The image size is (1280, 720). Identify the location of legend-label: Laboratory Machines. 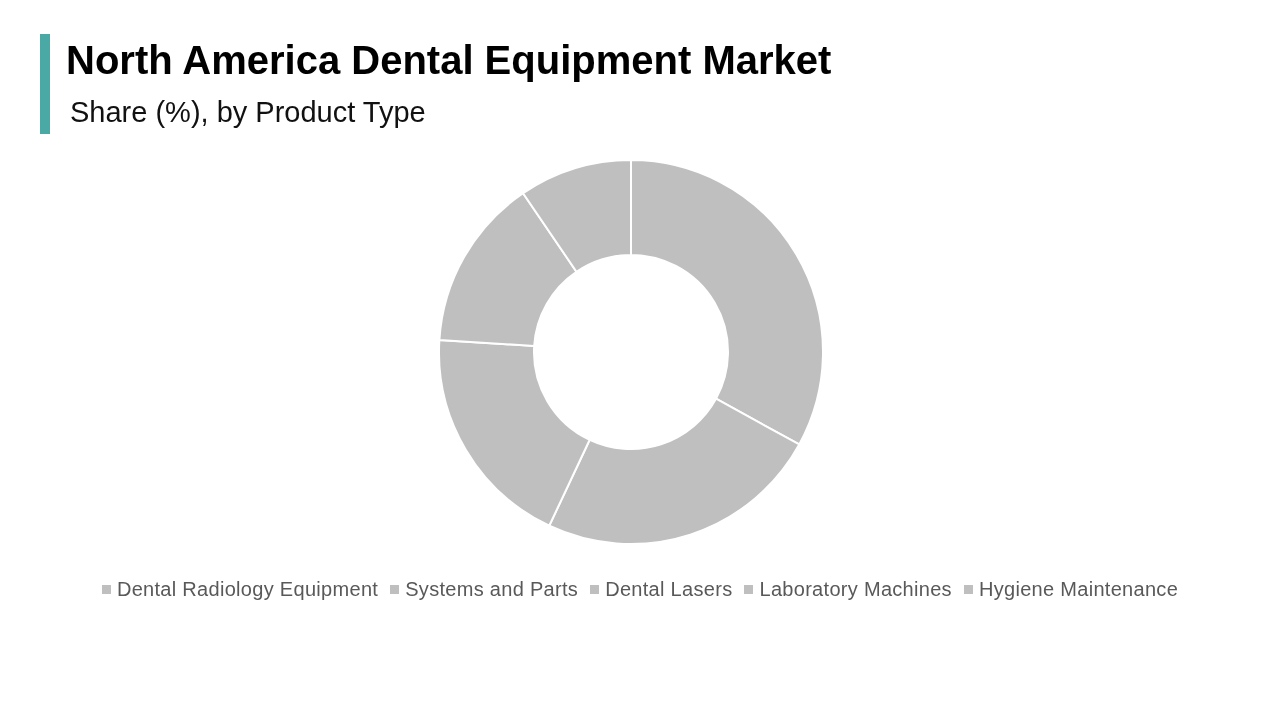
(855, 589).